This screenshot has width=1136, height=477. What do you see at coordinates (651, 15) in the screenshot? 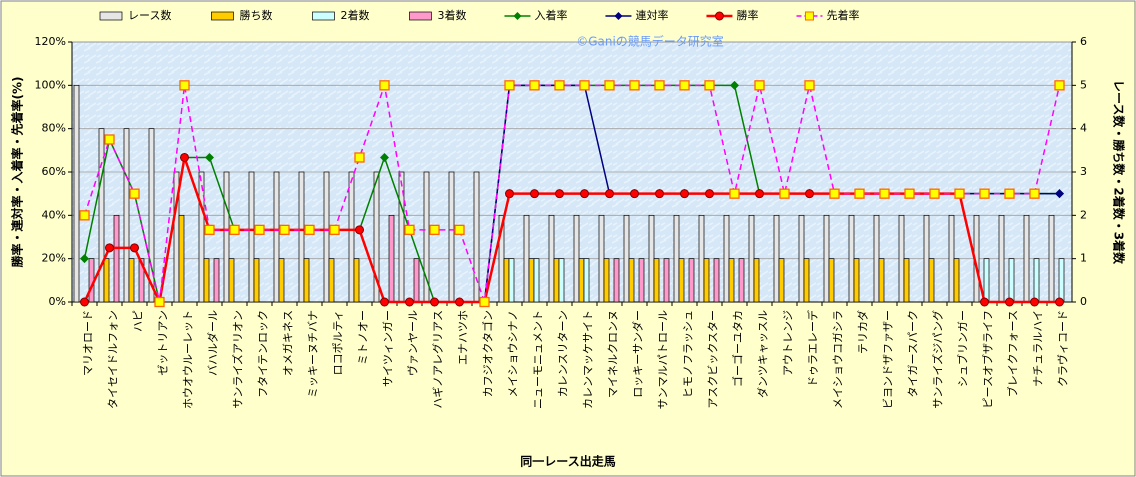
I see `legend-label: 連対率` at bounding box center [651, 15].